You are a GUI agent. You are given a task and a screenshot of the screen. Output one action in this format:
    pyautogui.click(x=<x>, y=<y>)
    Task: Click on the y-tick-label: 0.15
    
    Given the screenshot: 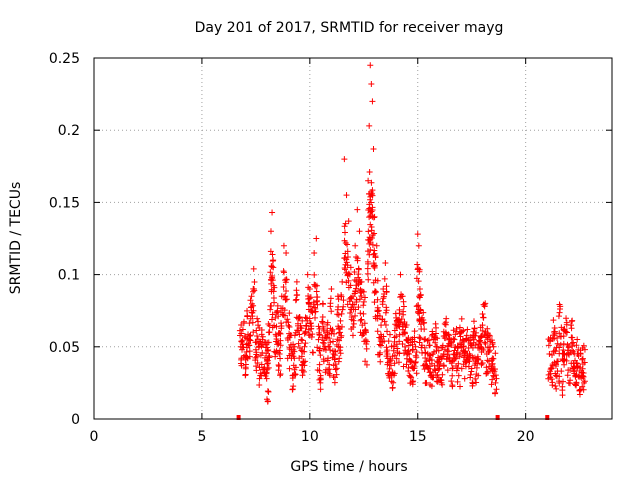 What is the action you would take?
    pyautogui.click(x=64, y=203)
    